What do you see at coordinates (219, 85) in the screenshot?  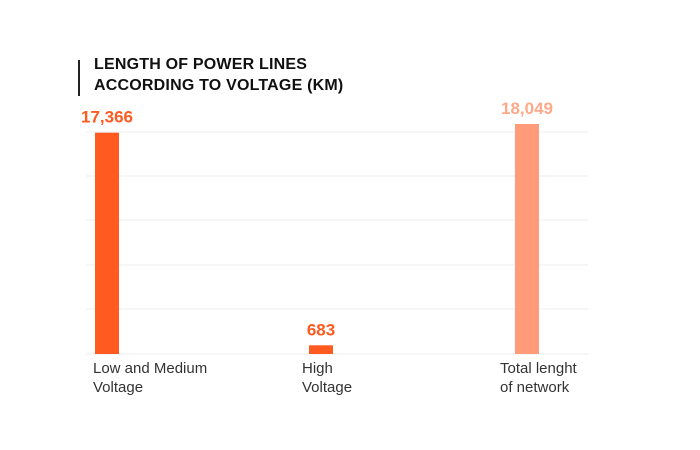 I see `chart-title-line-2: ACCORDING TO VOLTAGE (KM)` at bounding box center [219, 85].